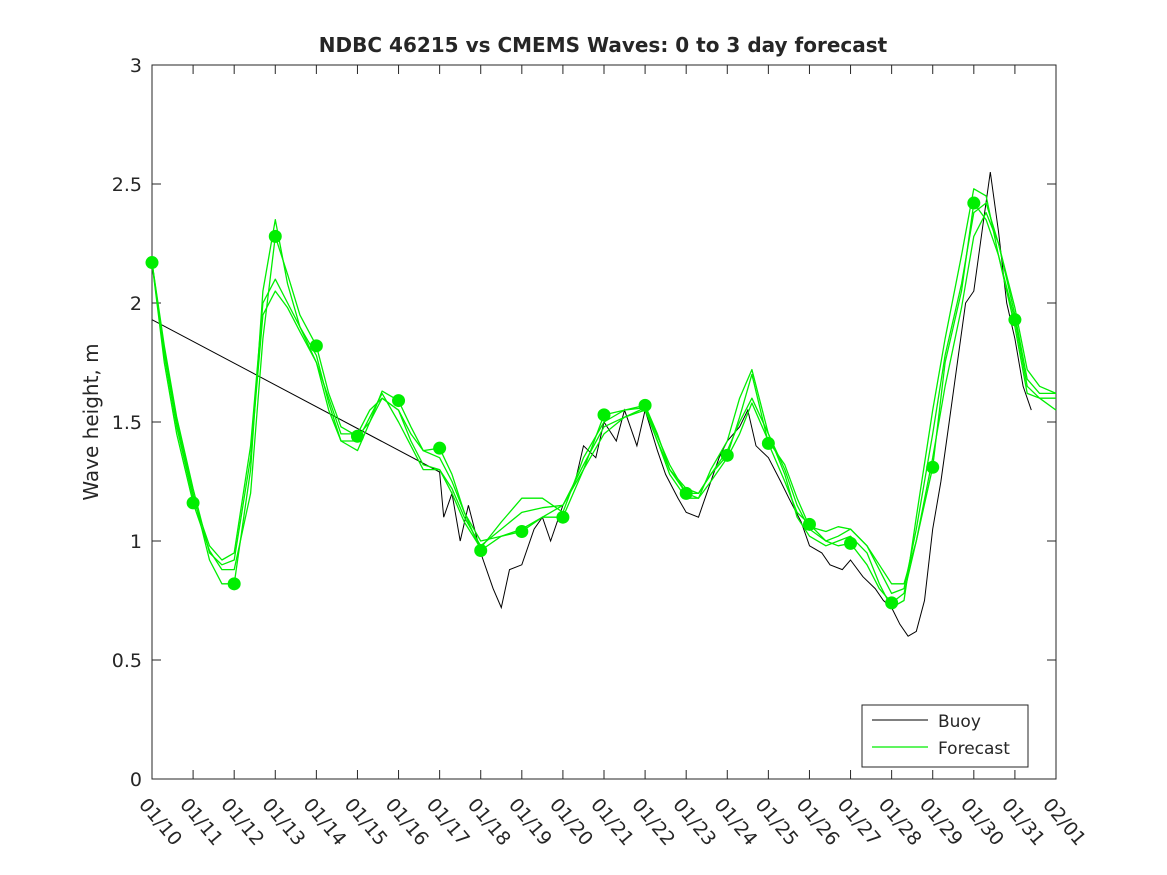 The image size is (1167, 875). I want to click on y-tick-label: 1, so click(136, 542).